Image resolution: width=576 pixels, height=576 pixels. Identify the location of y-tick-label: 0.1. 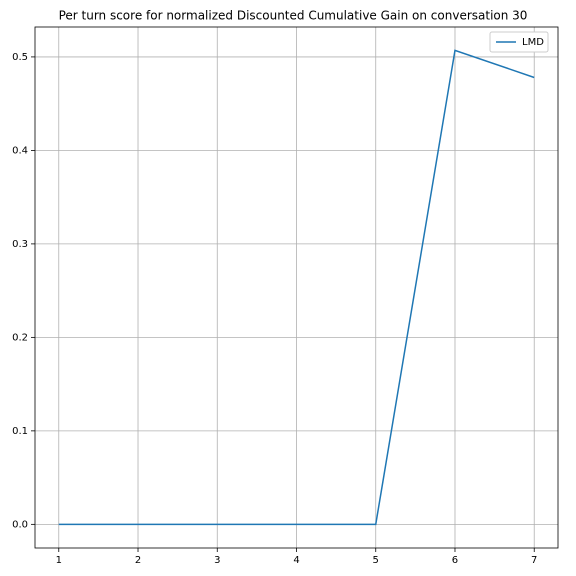
(20, 431).